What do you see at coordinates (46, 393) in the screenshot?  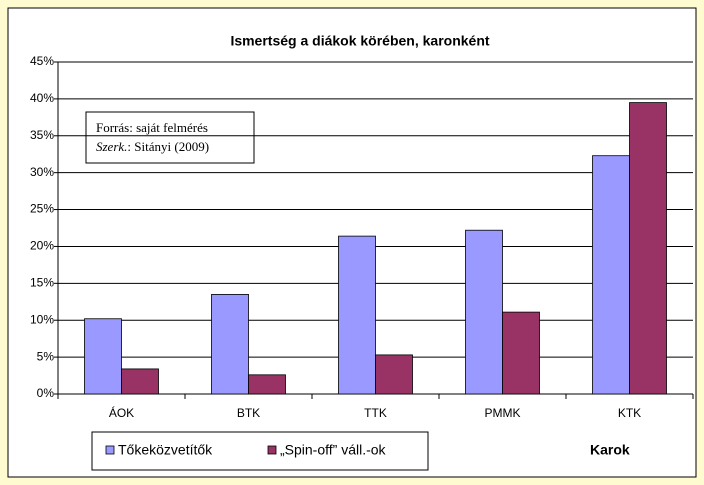 I see `y-tick-label: 0%` at bounding box center [46, 393].